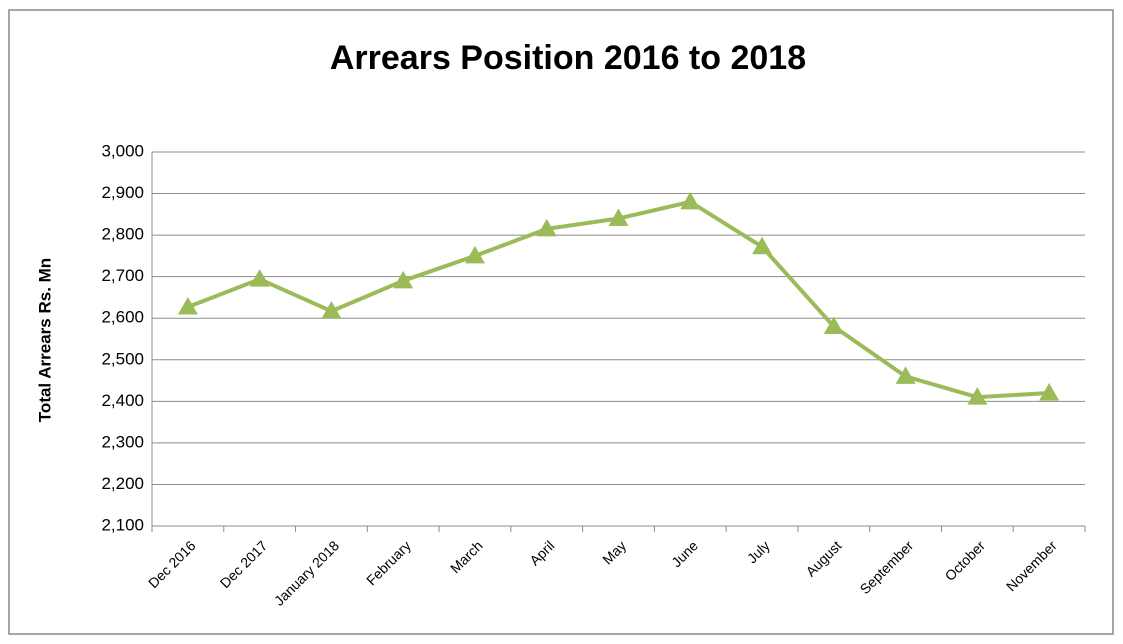 Image resolution: width=1123 pixels, height=644 pixels. What do you see at coordinates (122, 317) in the screenshot?
I see `y-tick-label: 2,600` at bounding box center [122, 317].